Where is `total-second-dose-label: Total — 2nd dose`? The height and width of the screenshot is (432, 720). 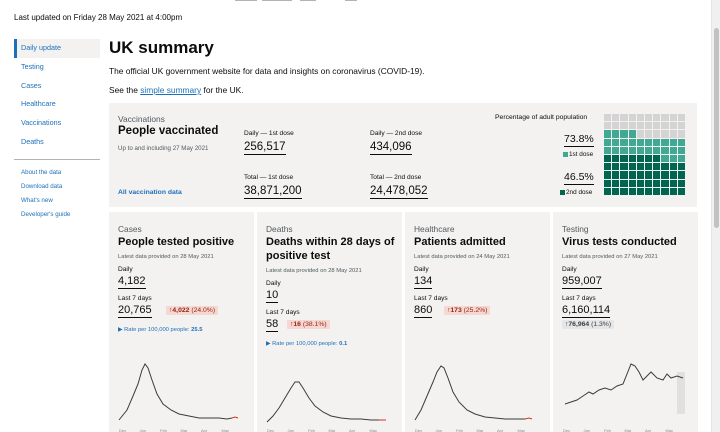
total-second-dose-label: Total — 2nd dose is located at coordinates (396, 177).